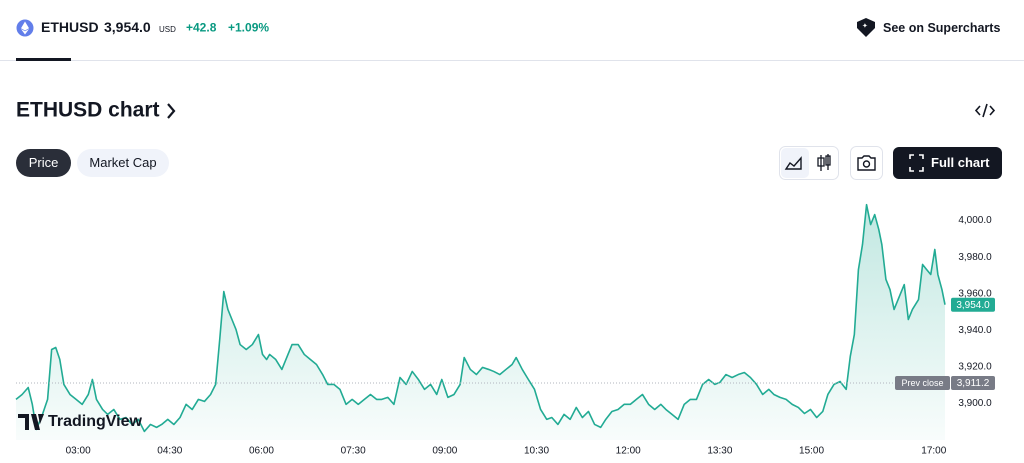 This screenshot has height=463, width=1024. I want to click on snapshot-button, so click(866, 163).